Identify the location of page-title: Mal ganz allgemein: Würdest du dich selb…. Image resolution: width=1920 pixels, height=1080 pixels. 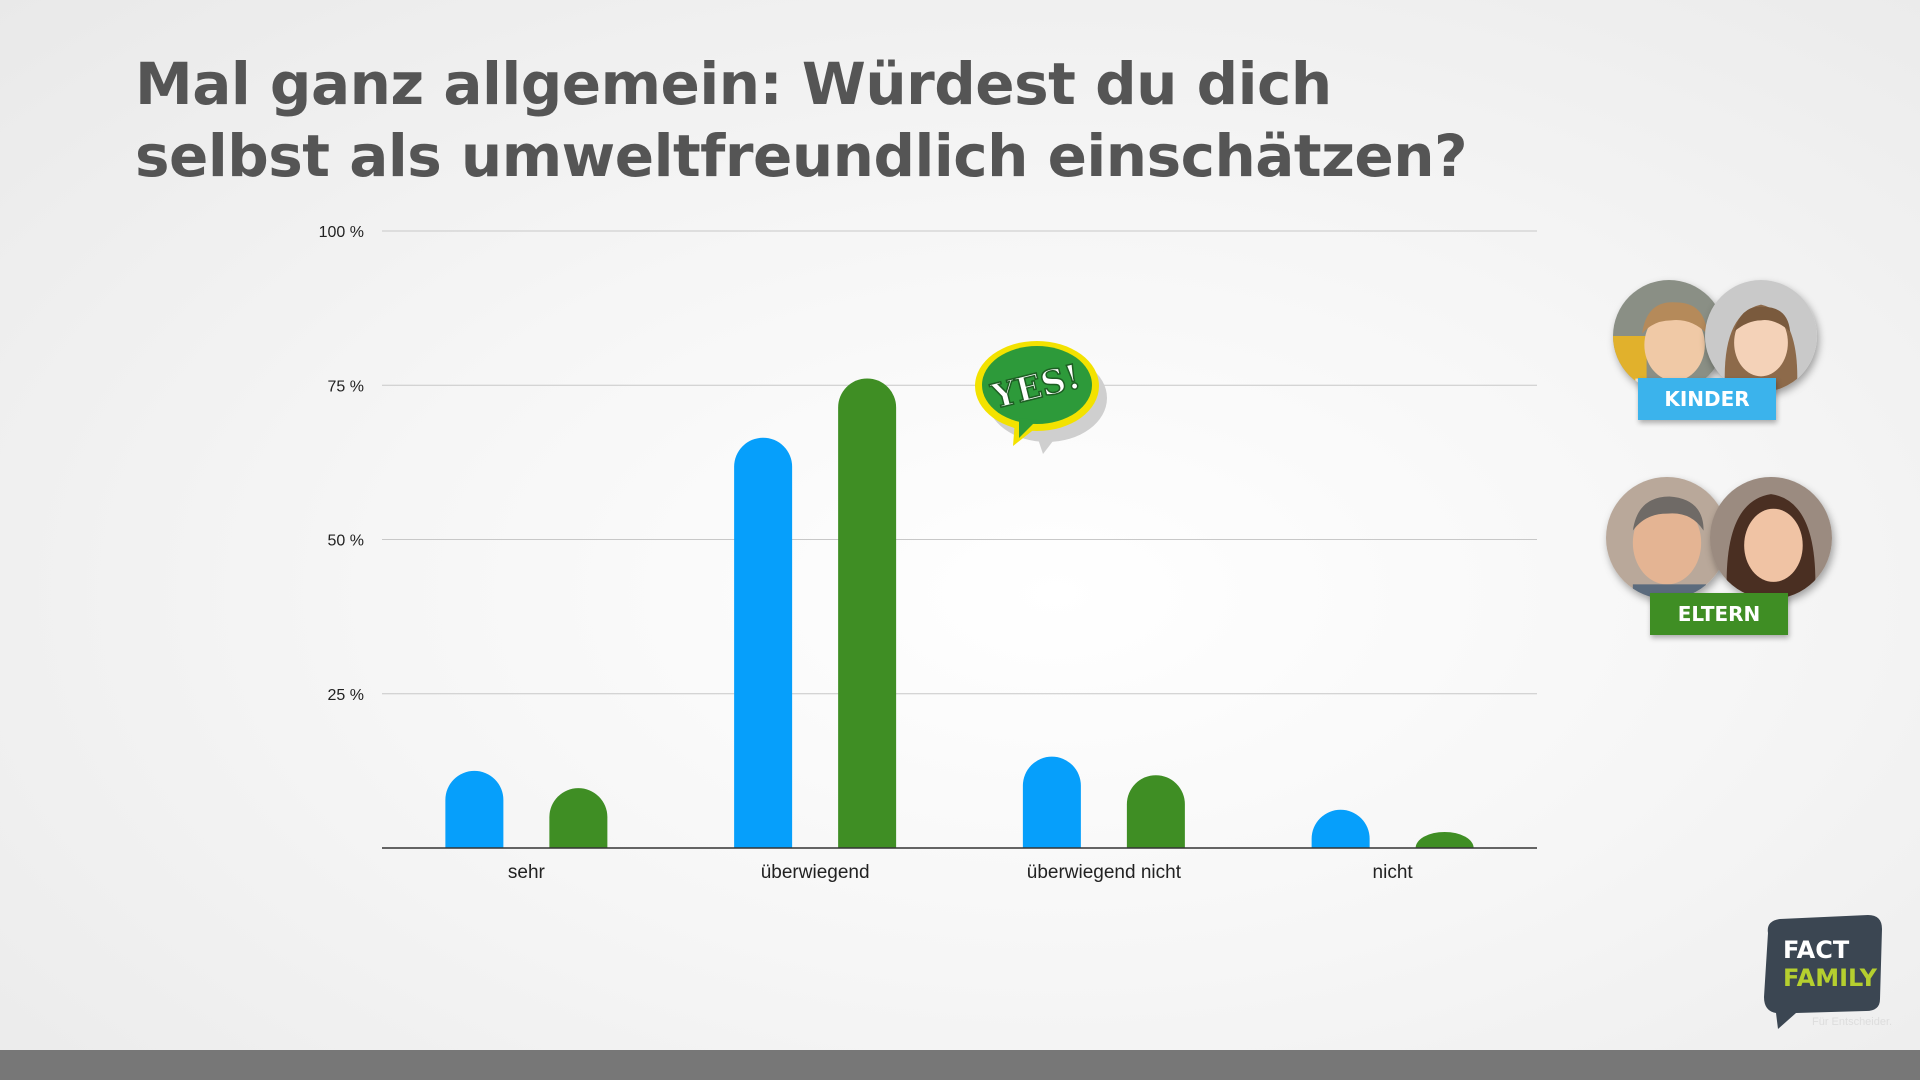
(801, 120).